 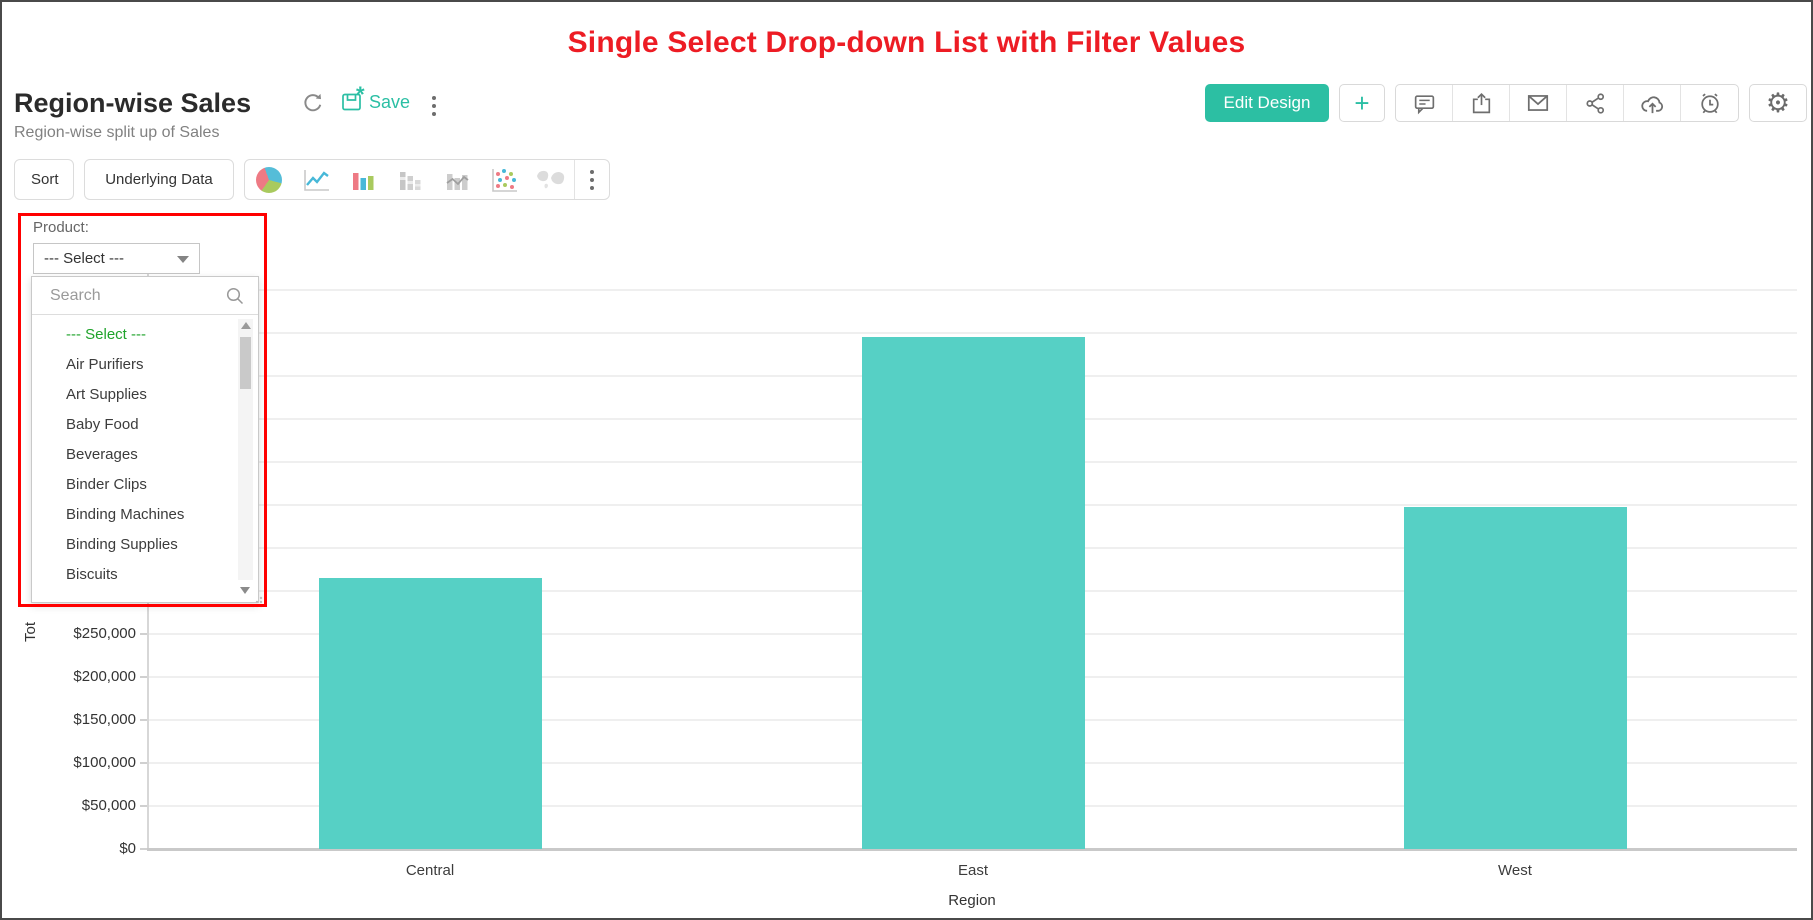 What do you see at coordinates (30, 632) in the screenshot?
I see `y-axis-title: Tot` at bounding box center [30, 632].